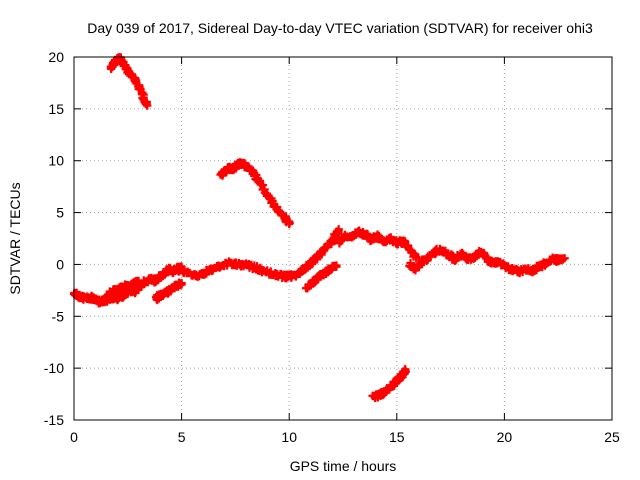 The height and width of the screenshot is (480, 640). I want to click on x-tick-label: 15, so click(397, 437).